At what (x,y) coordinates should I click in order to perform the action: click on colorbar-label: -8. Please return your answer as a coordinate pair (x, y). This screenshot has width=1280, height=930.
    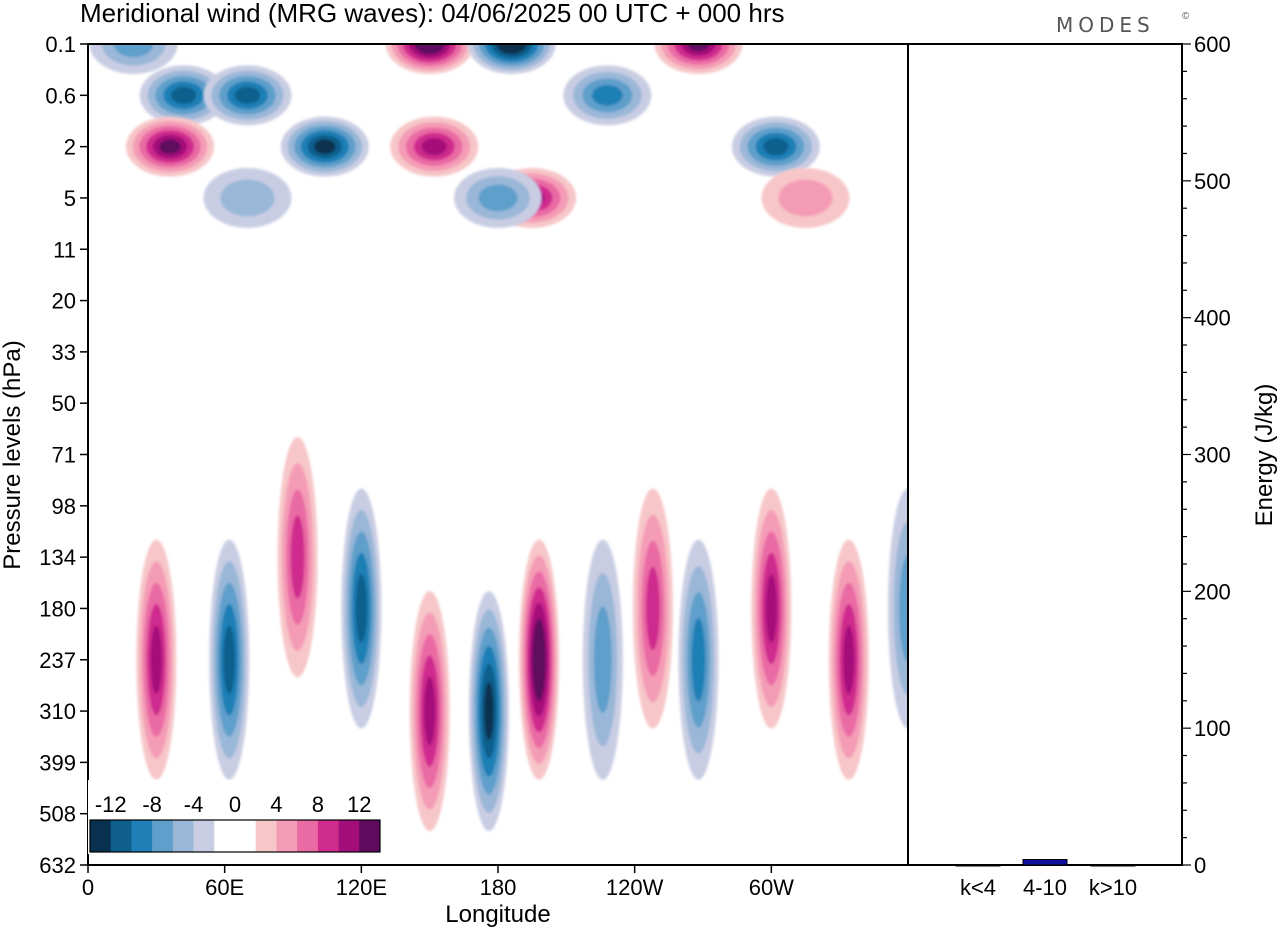
    Looking at the image, I should click on (152, 804).